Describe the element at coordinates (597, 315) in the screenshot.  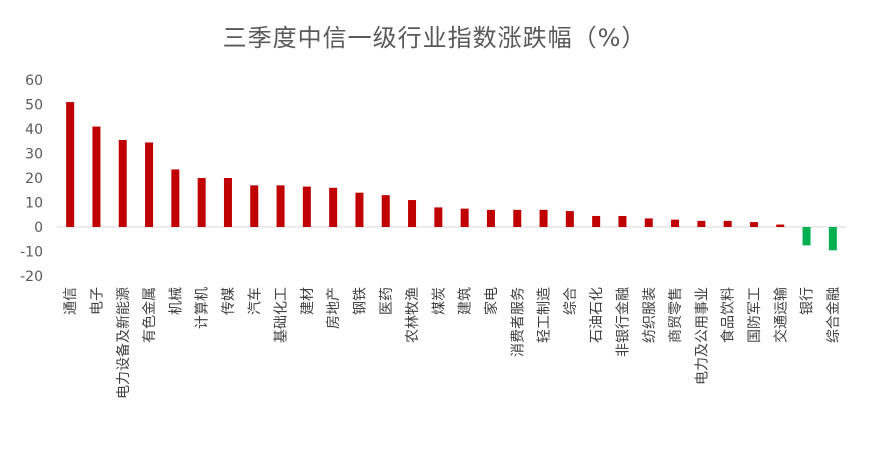
I see `category-label: 石油石化` at that location.